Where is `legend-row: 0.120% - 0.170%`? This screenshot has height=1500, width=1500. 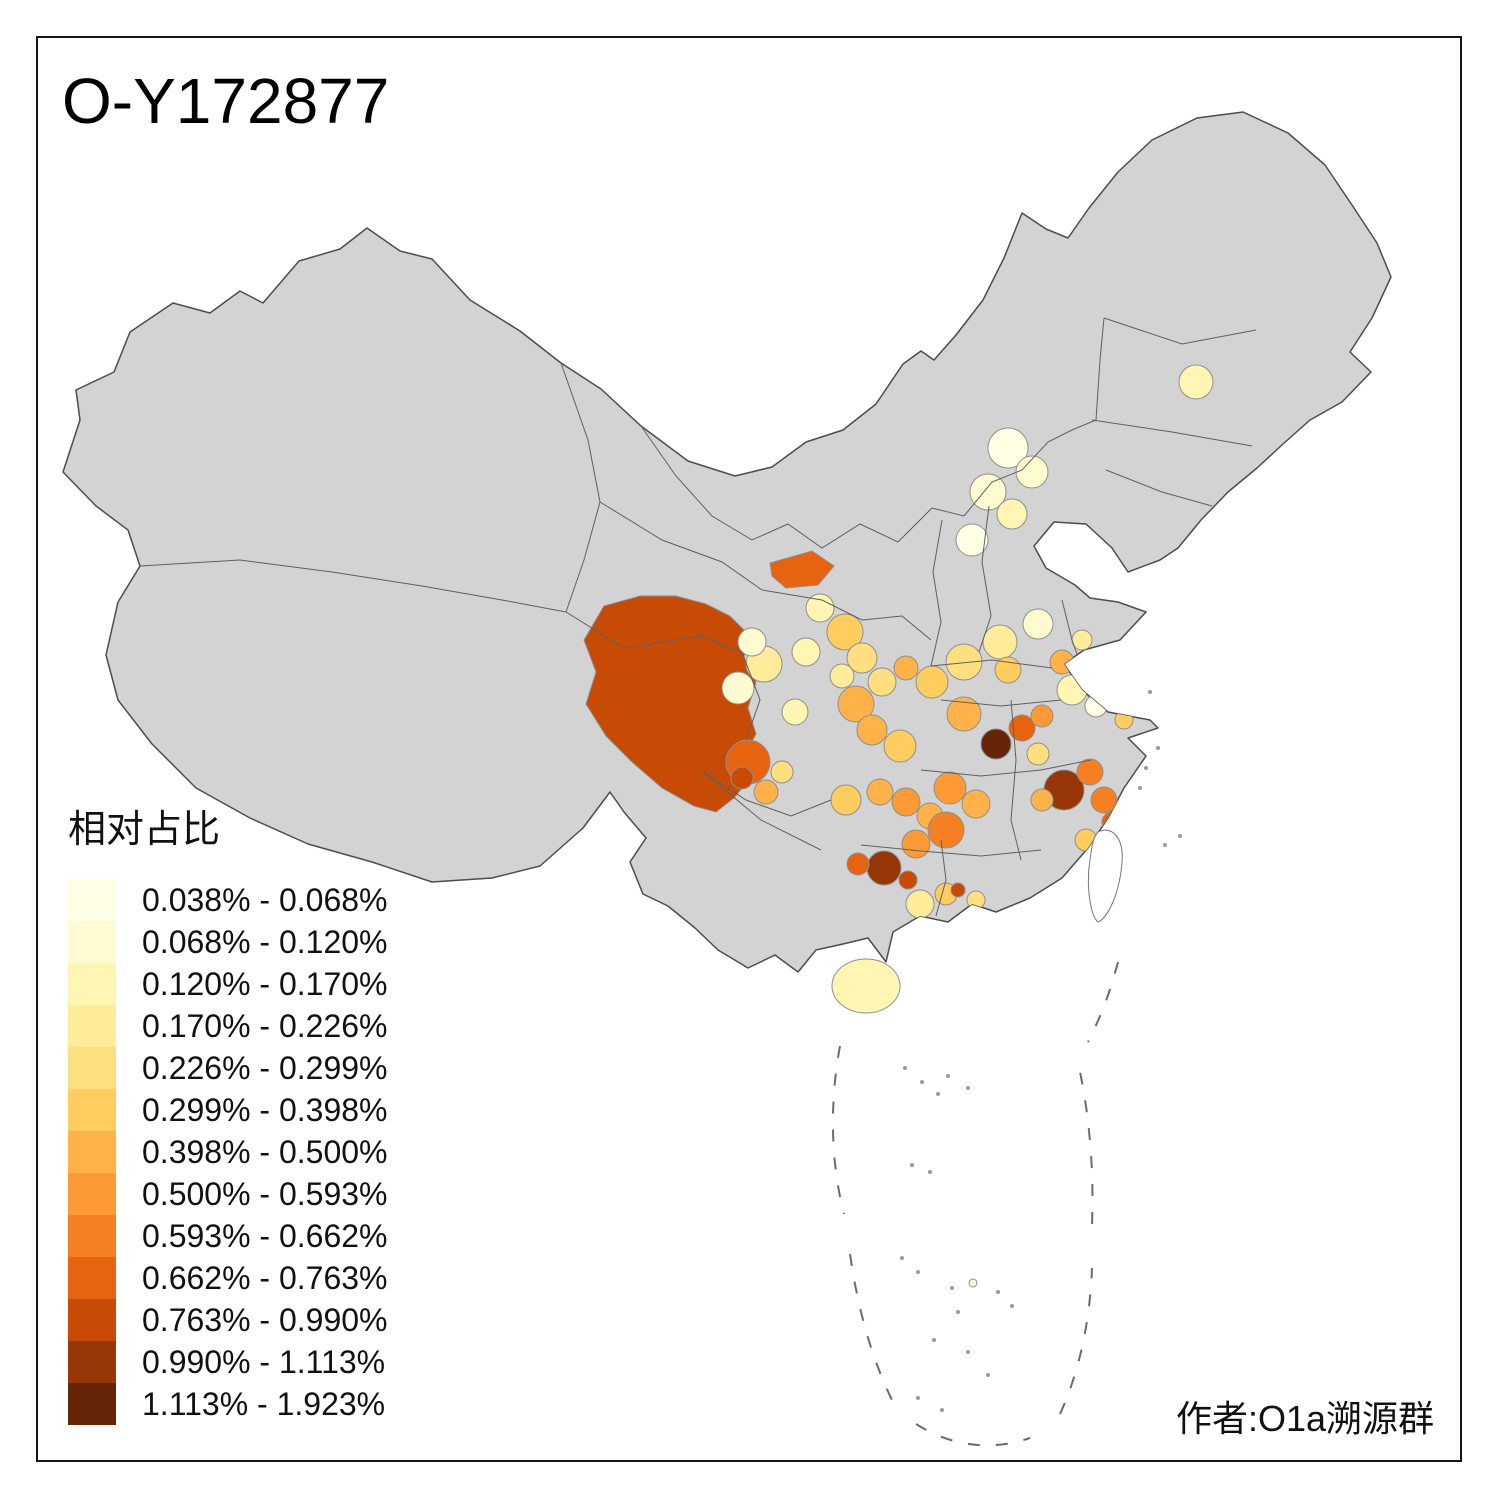
legend-row: 0.120% - 0.170% is located at coordinates (228, 984).